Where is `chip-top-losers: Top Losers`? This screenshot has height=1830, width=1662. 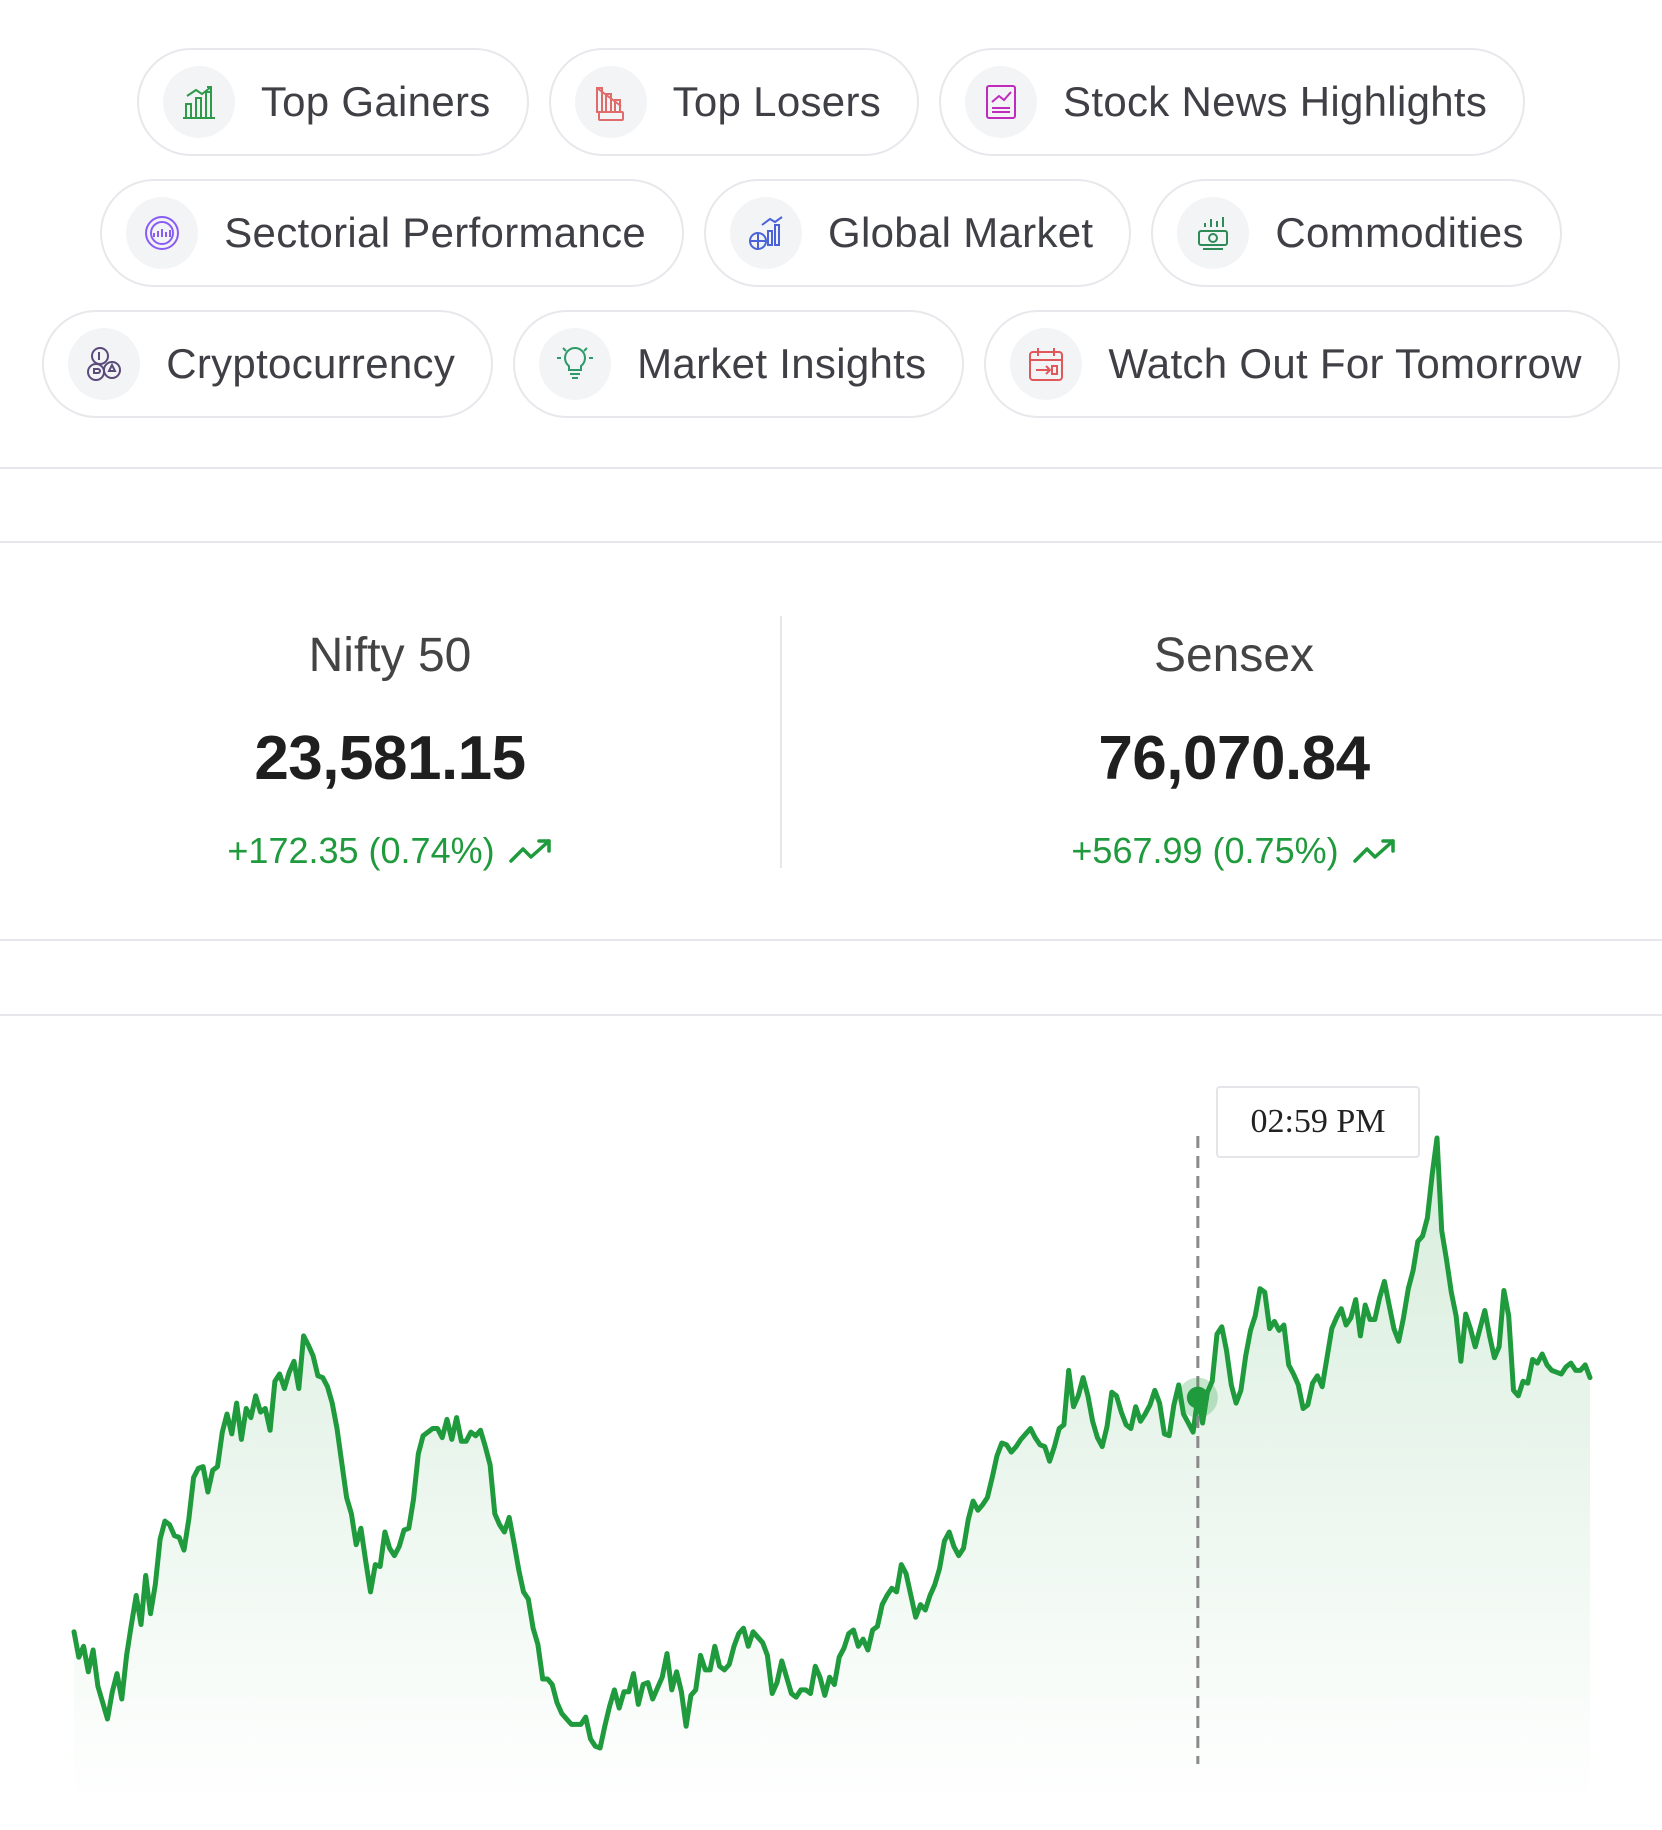 chip-top-losers: Top Losers is located at coordinates (734, 102).